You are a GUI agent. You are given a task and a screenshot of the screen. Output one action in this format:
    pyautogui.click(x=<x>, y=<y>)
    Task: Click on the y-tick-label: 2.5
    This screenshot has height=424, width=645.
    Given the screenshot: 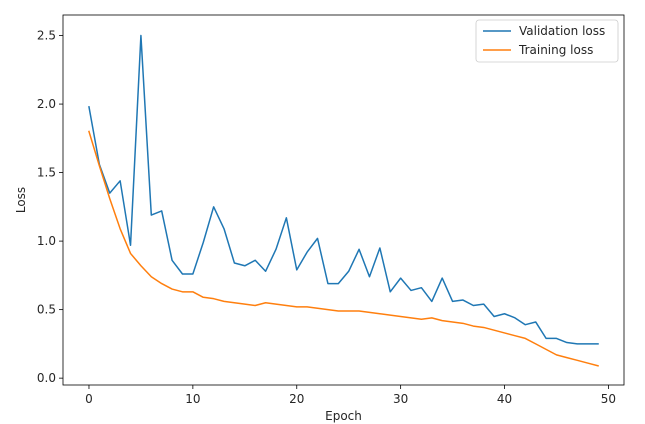 What is the action you would take?
    pyautogui.click(x=46, y=36)
    